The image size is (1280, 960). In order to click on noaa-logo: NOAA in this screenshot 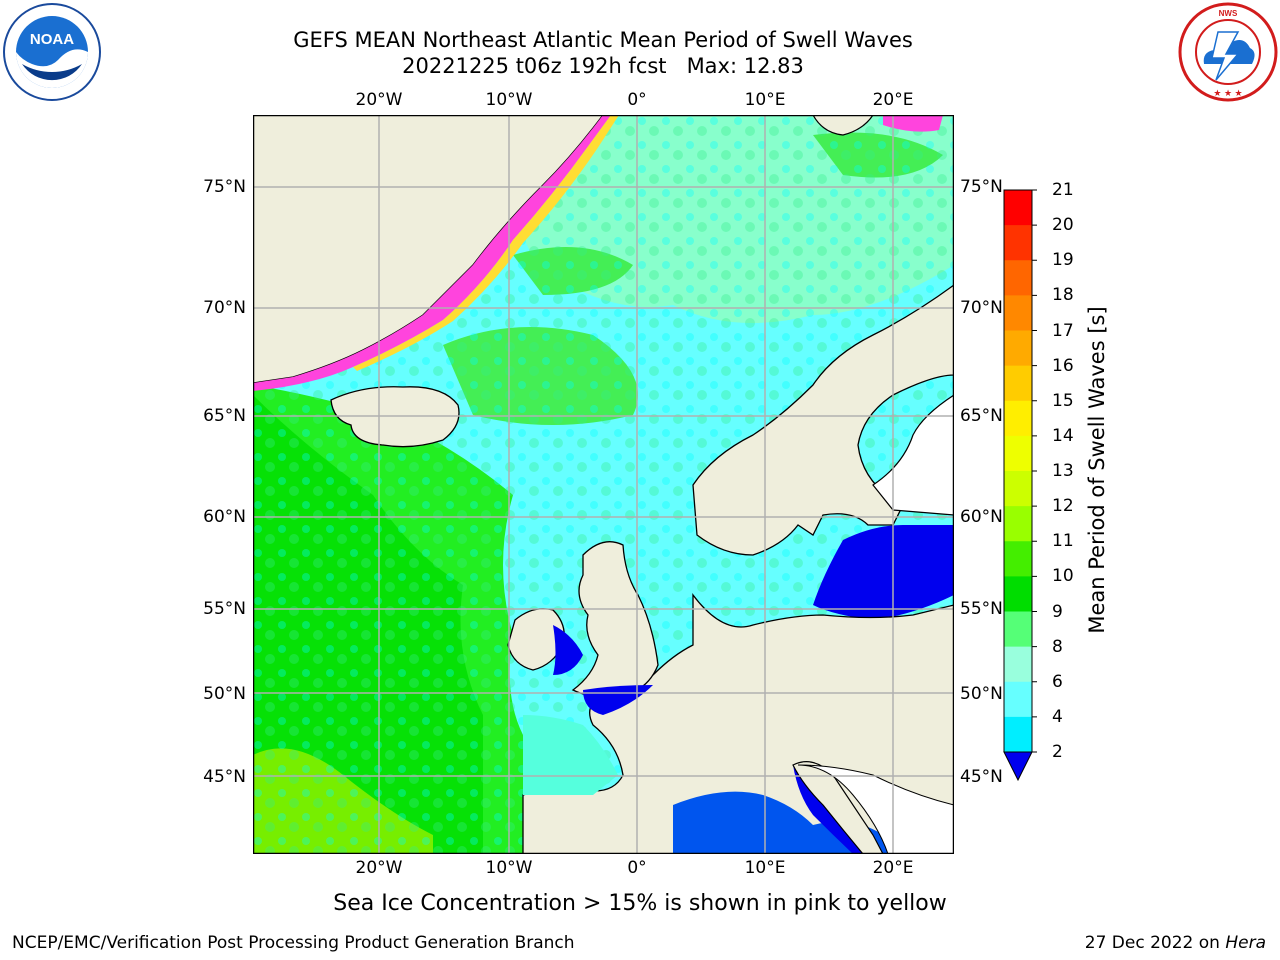, I will do `click(52, 52)`.